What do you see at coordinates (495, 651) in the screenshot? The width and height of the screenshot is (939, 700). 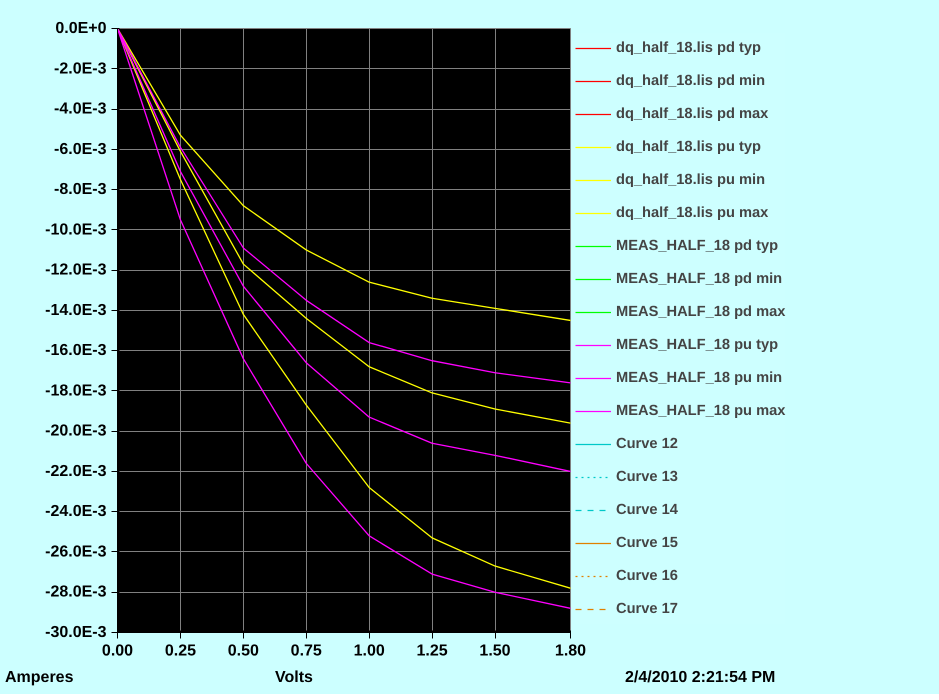 I see `x-tick-label: 1.50` at bounding box center [495, 651].